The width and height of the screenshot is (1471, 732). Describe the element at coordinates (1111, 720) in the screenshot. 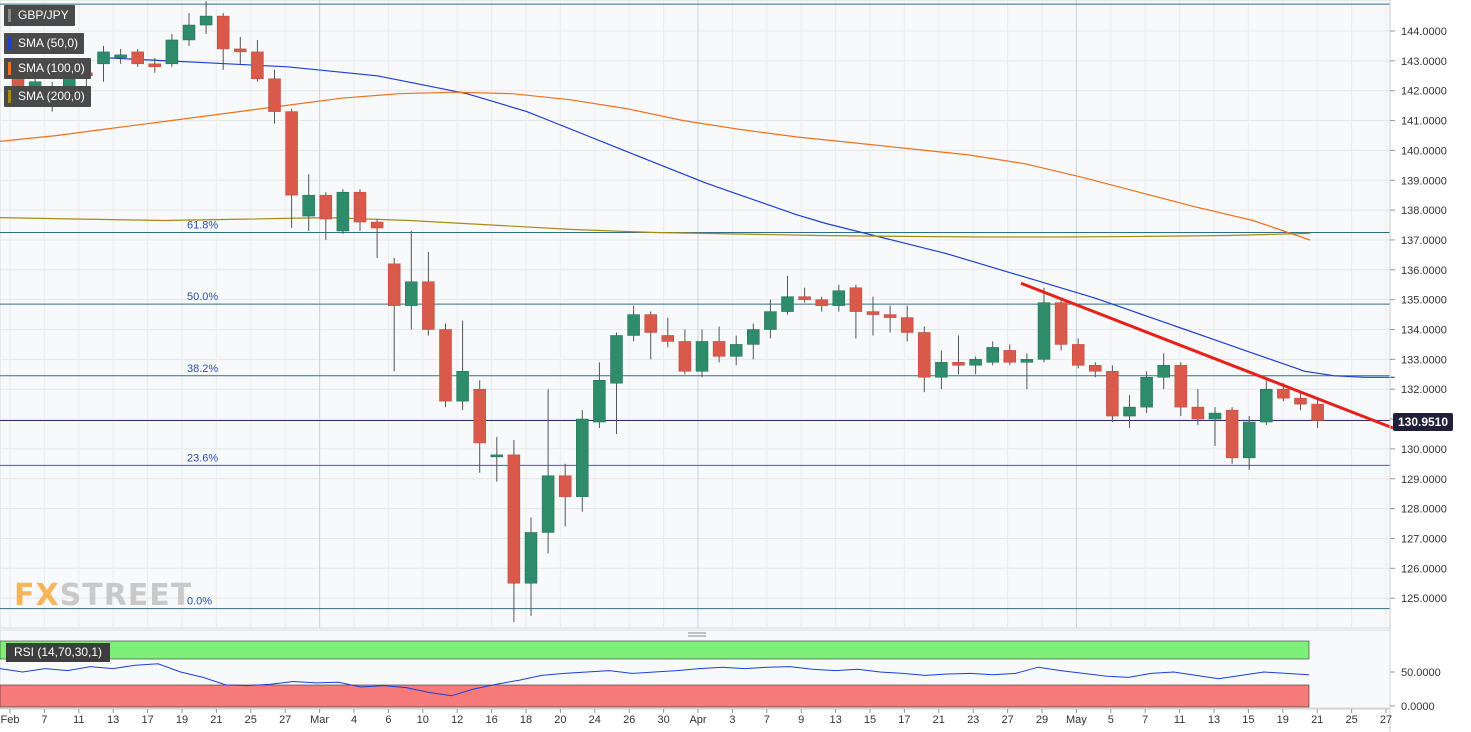

I see `x-tick-label: 5` at that location.